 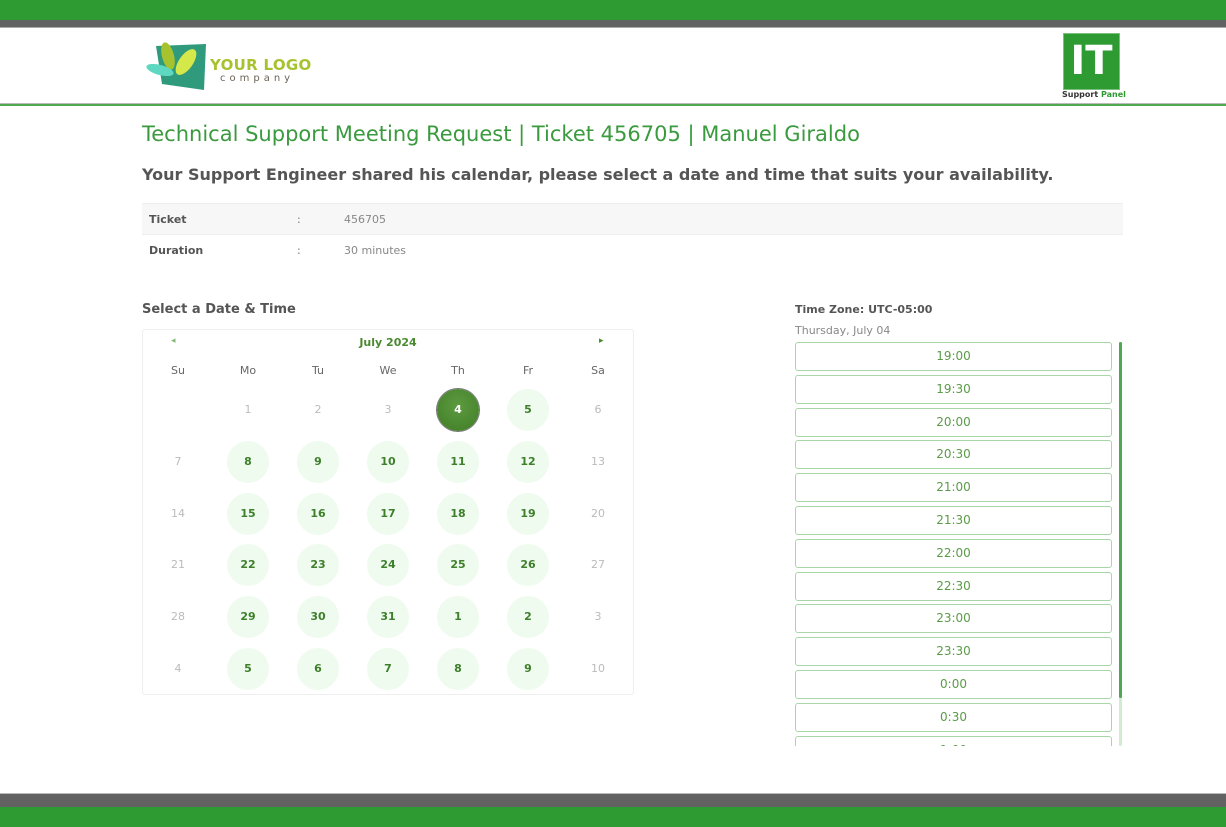 What do you see at coordinates (953, 520) in the screenshot?
I see `time-slot: 21:30` at bounding box center [953, 520].